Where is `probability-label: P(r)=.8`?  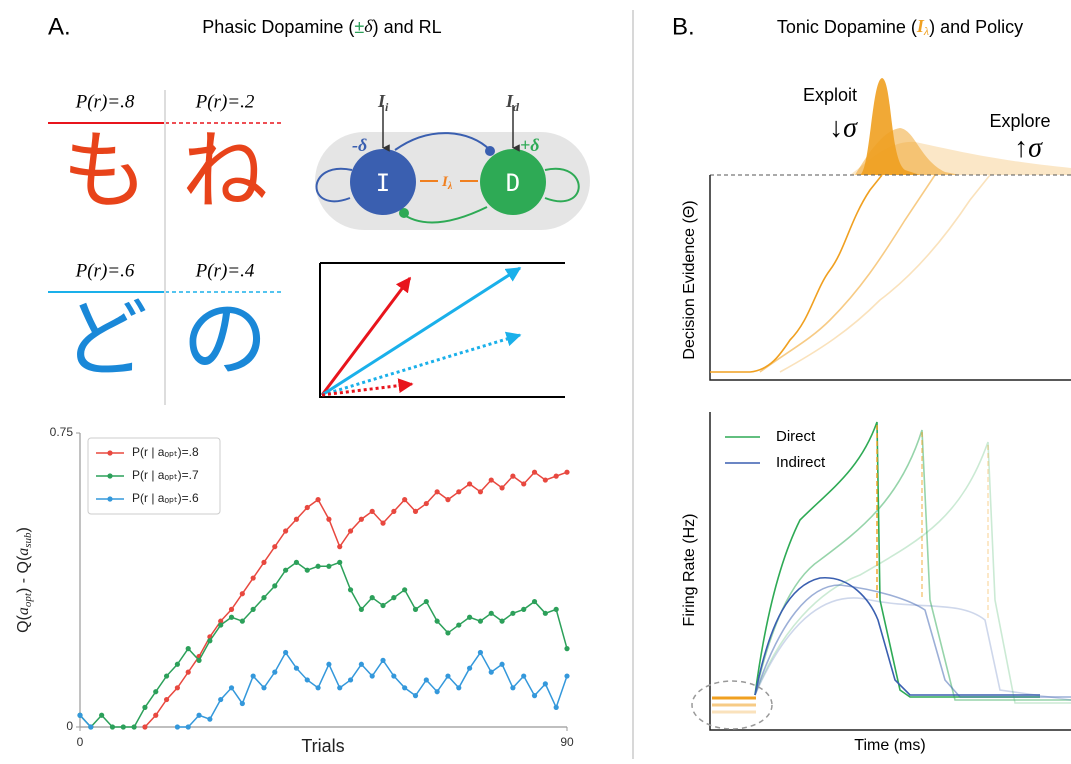
probability-label: P(r)=.8 is located at coordinates (105, 101).